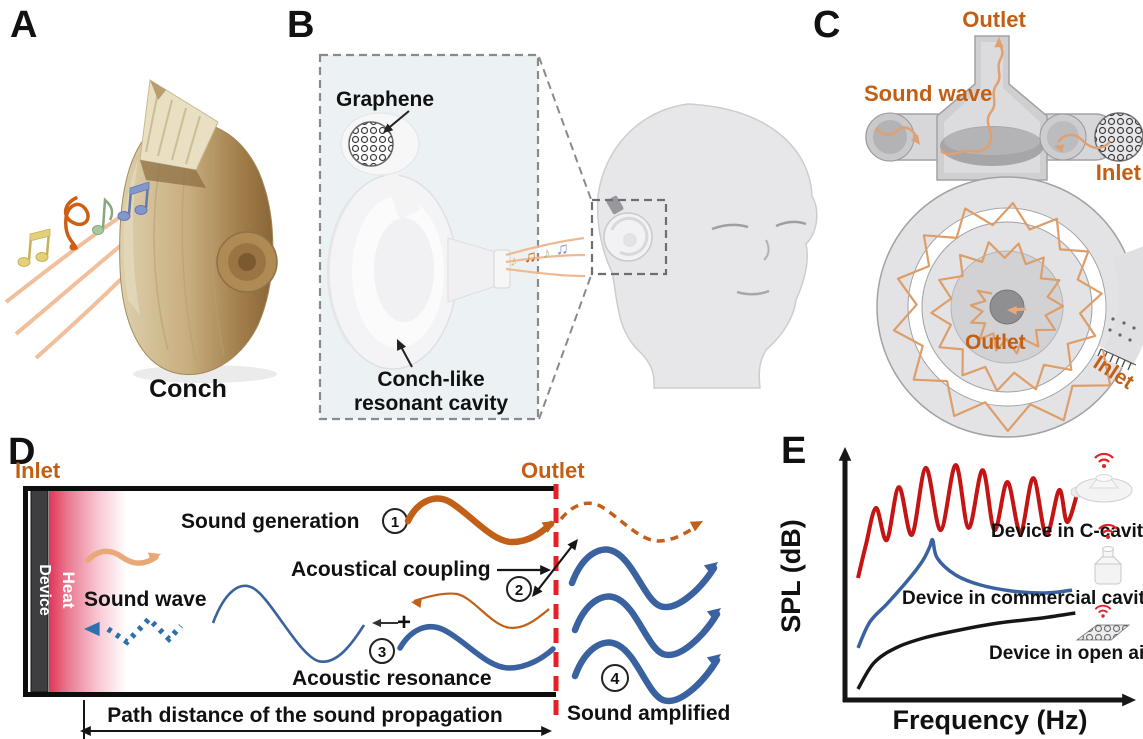  Describe the element at coordinates (629, 522) in the screenshot. I see `escaping-sound-wave` at that location.